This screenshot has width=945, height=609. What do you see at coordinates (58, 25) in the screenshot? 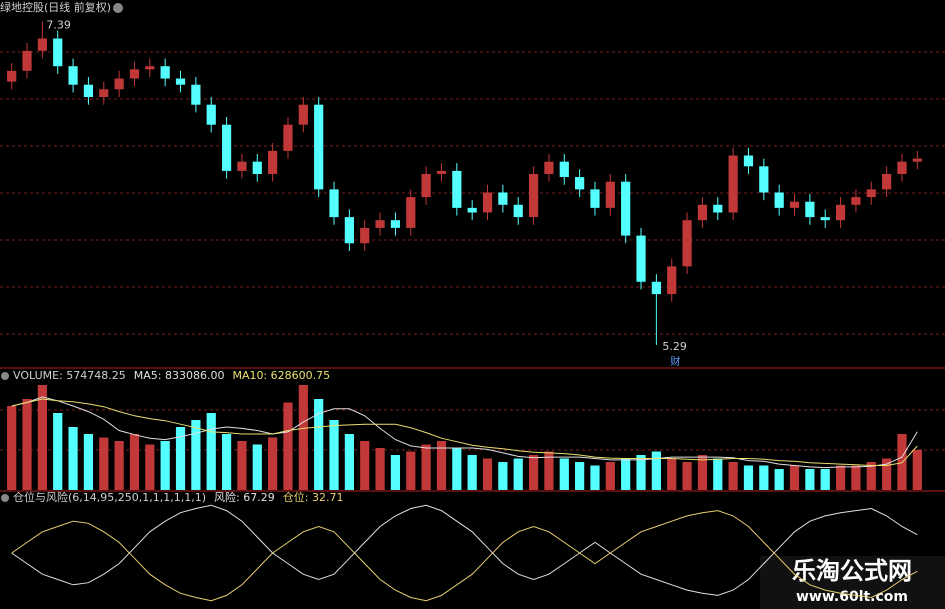
I see `high-label: 7.39` at bounding box center [58, 25].